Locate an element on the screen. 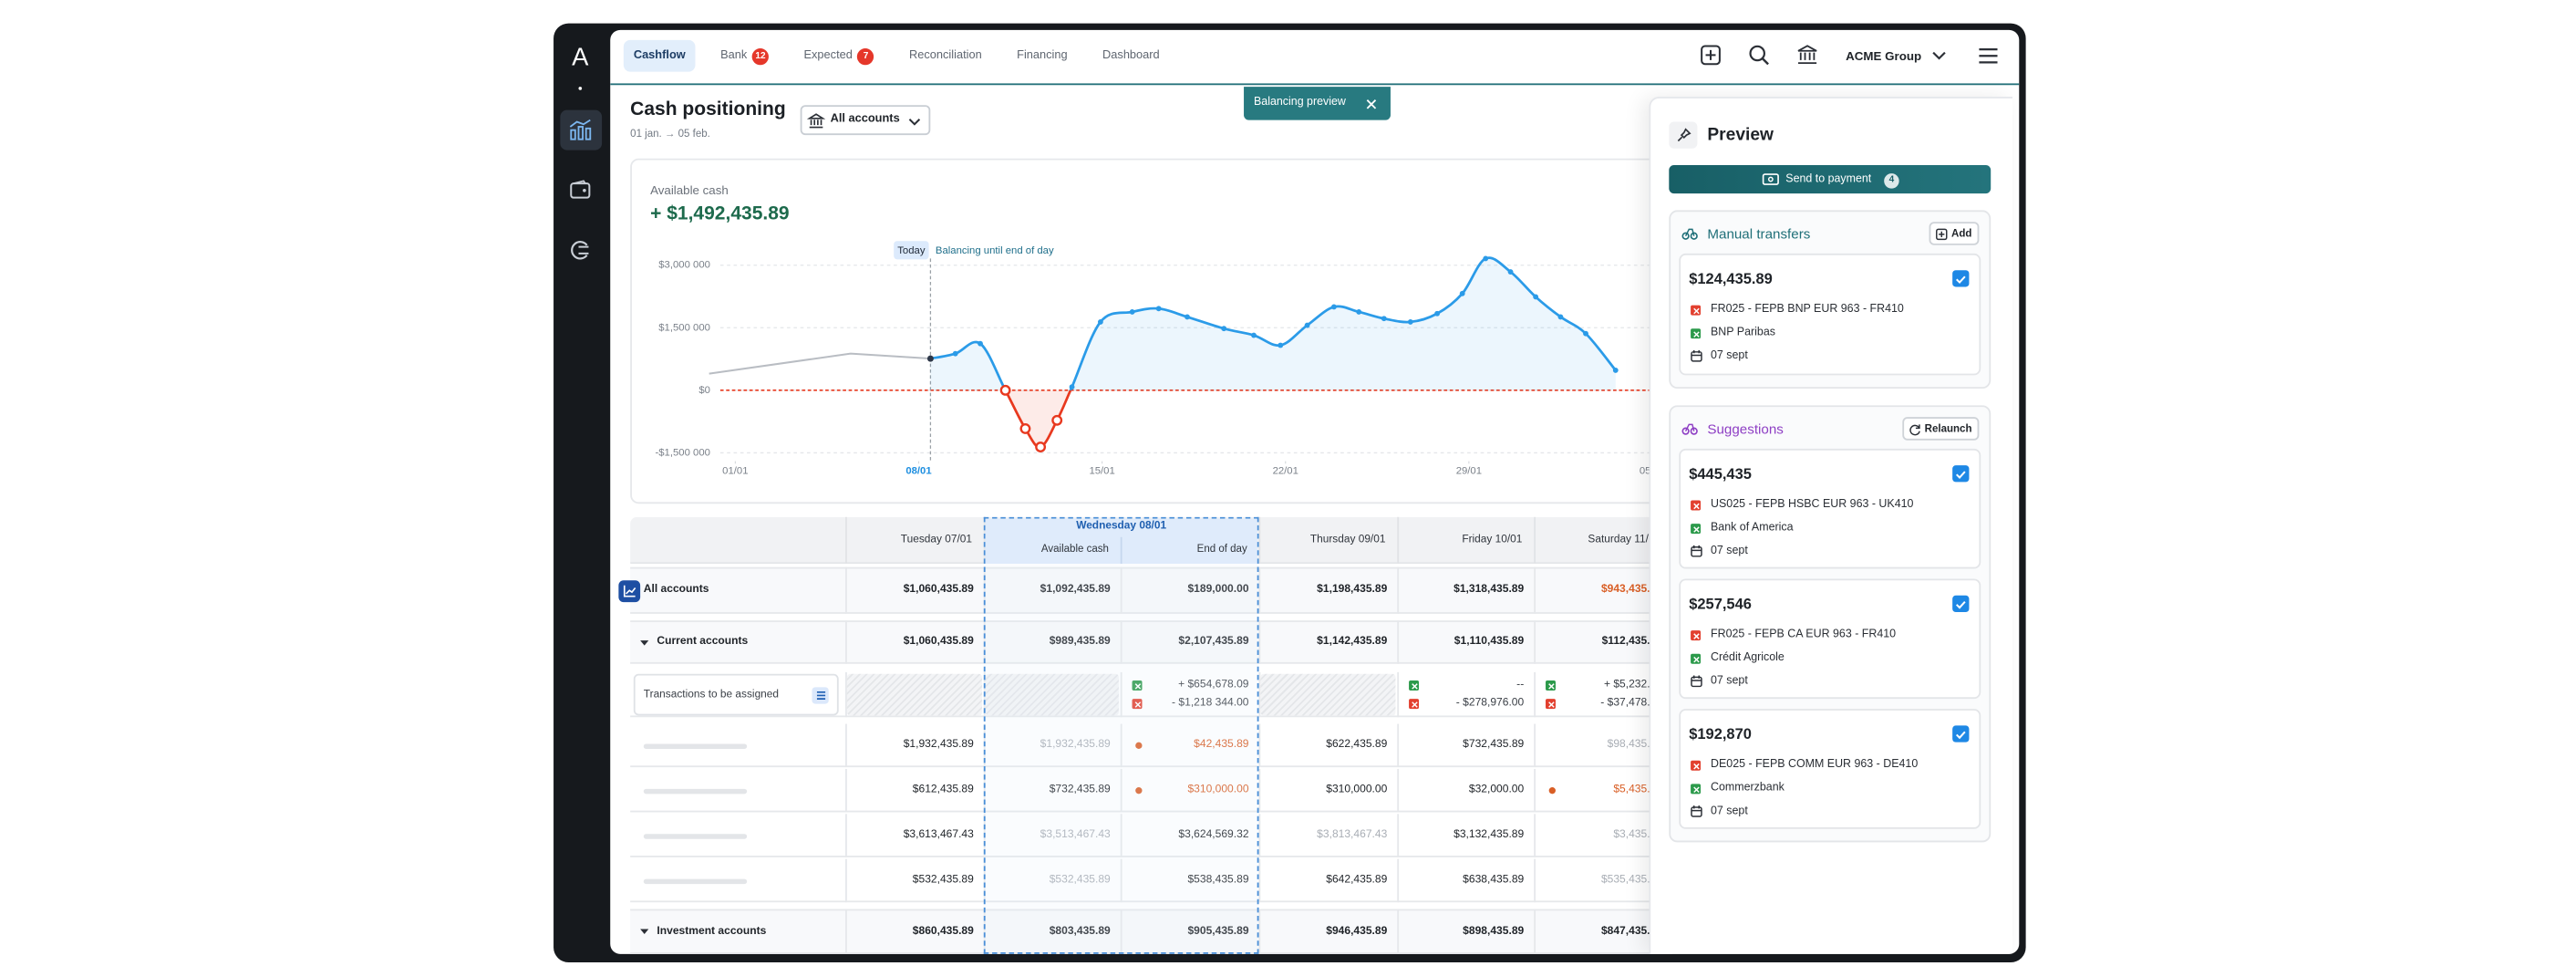 This screenshot has width=2576, height=966. cell-value: $3,132,435.89 is located at coordinates (1489, 834).